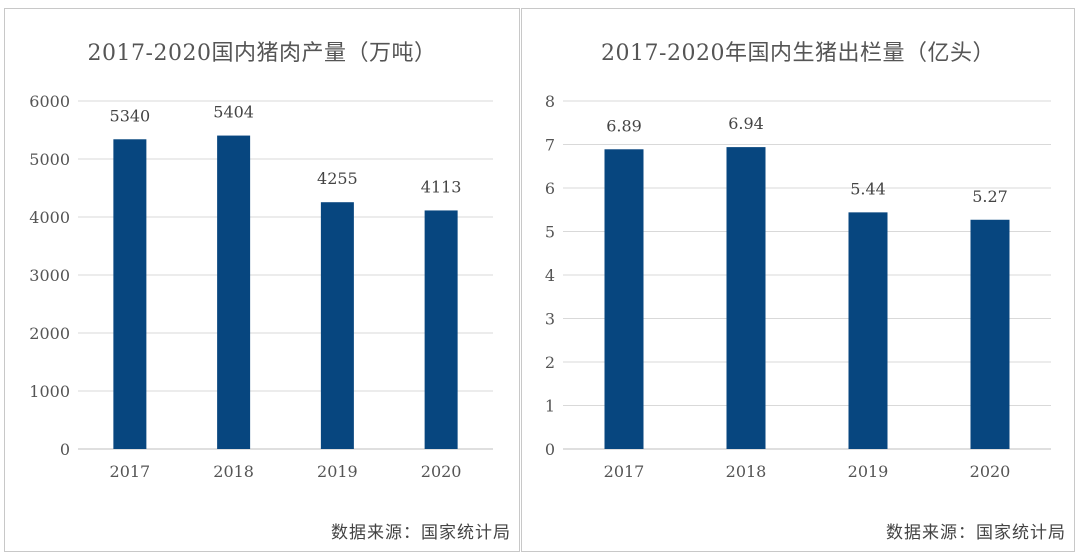 This screenshot has width=1080, height=560. What do you see at coordinates (798, 53) in the screenshot?
I see `chart-title: 2017-2020年国内生猪出栏量（亿头）` at bounding box center [798, 53].